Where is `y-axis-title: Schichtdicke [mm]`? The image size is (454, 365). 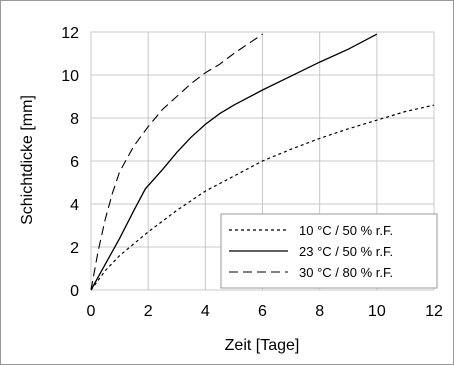
y-axis-title: Schichtdicke [mm] is located at coordinates (27, 160).